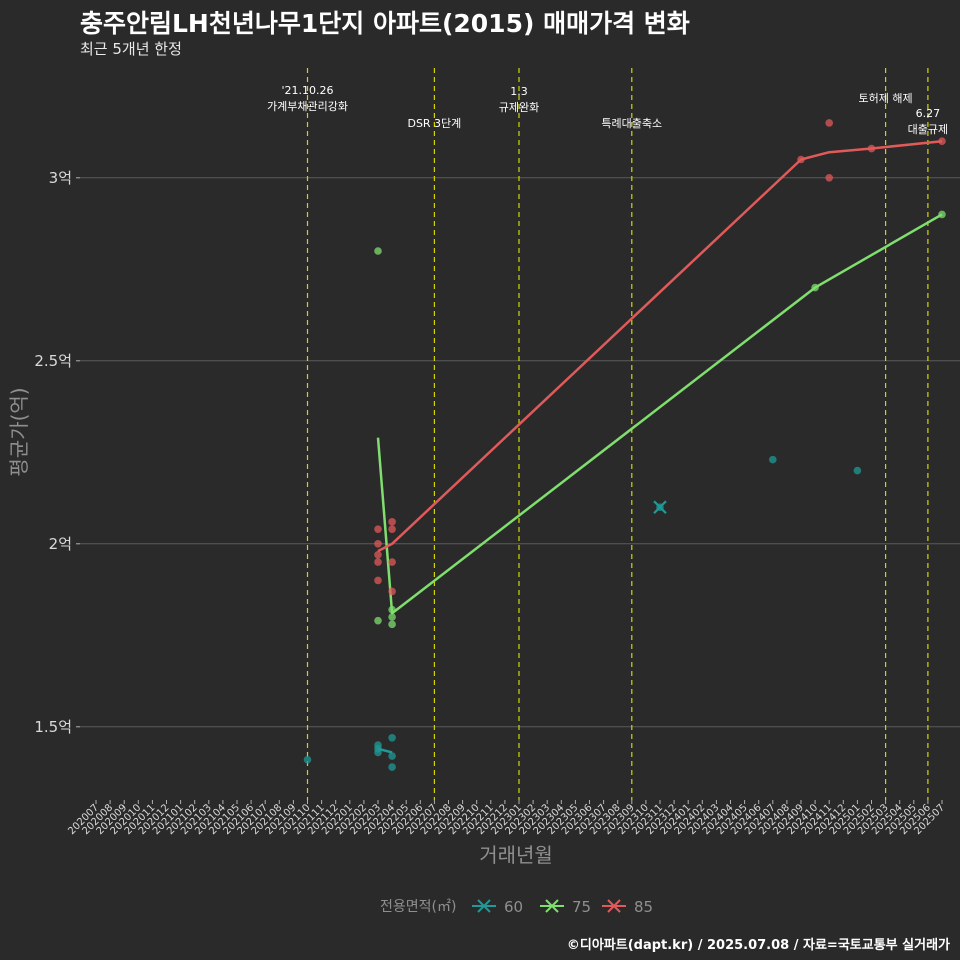 Image resolution: width=960 pixels, height=960 pixels. What do you see at coordinates (53, 361) in the screenshot?
I see `y-tick-label: 2.5억` at bounding box center [53, 361].